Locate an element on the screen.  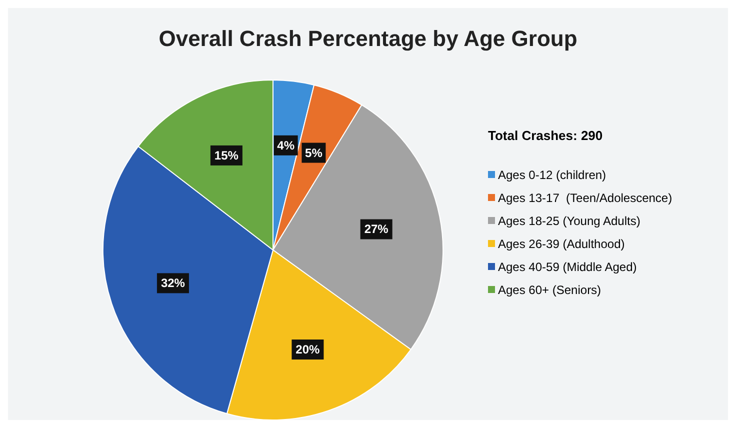
data-label: 15% is located at coordinates (226, 155).